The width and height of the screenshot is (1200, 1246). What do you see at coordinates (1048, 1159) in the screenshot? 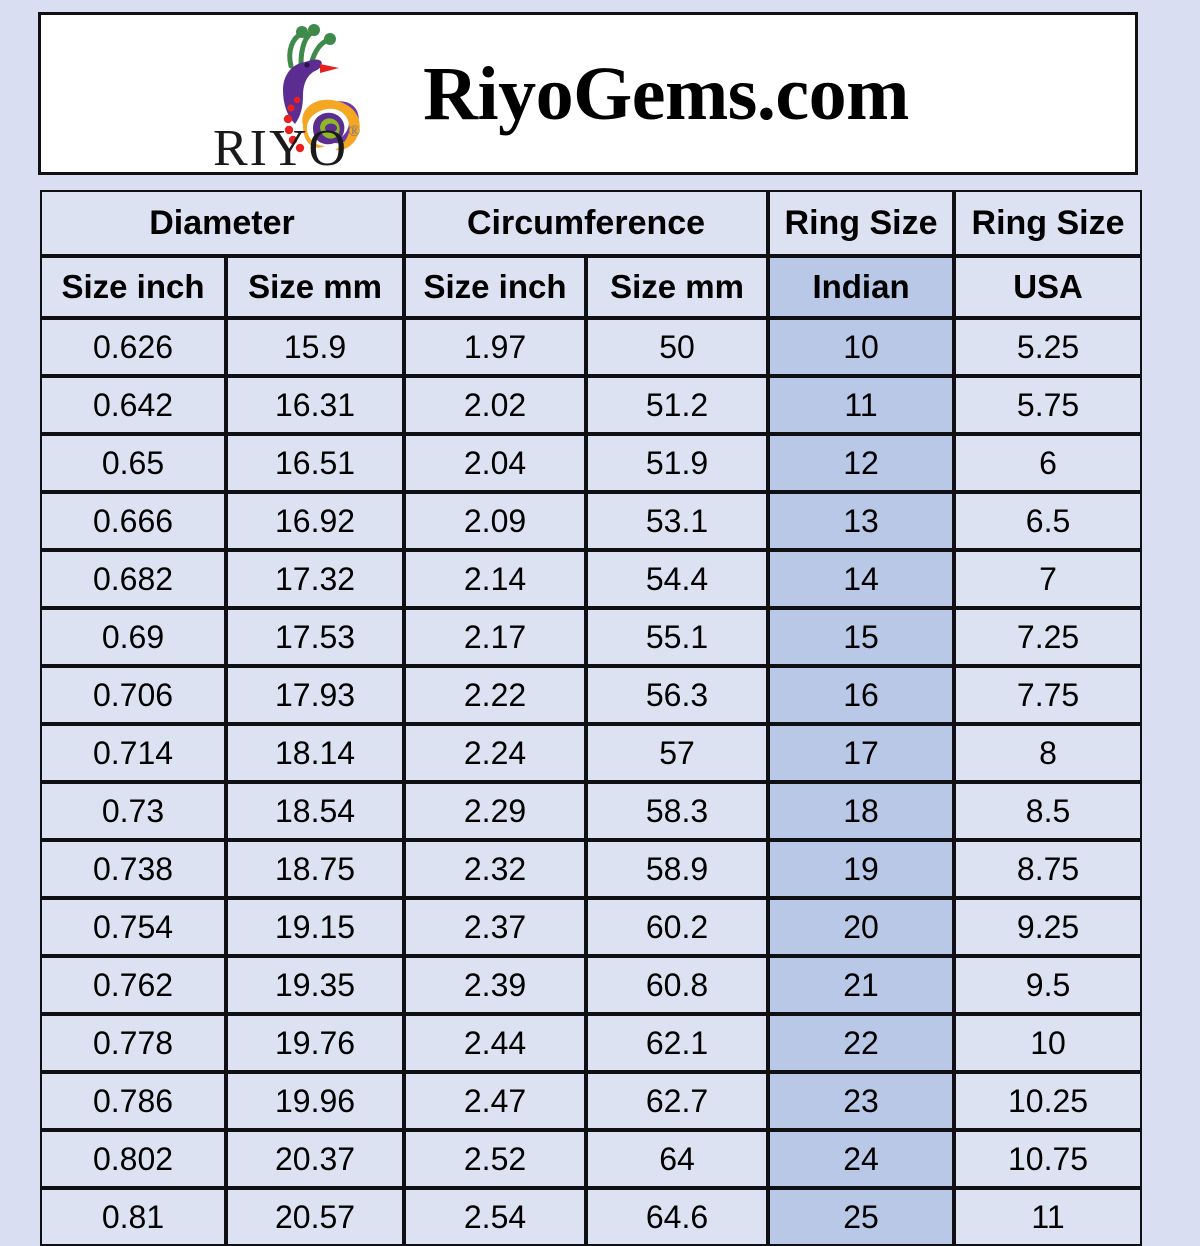
I see `table-cell: 10.75` at bounding box center [1048, 1159].